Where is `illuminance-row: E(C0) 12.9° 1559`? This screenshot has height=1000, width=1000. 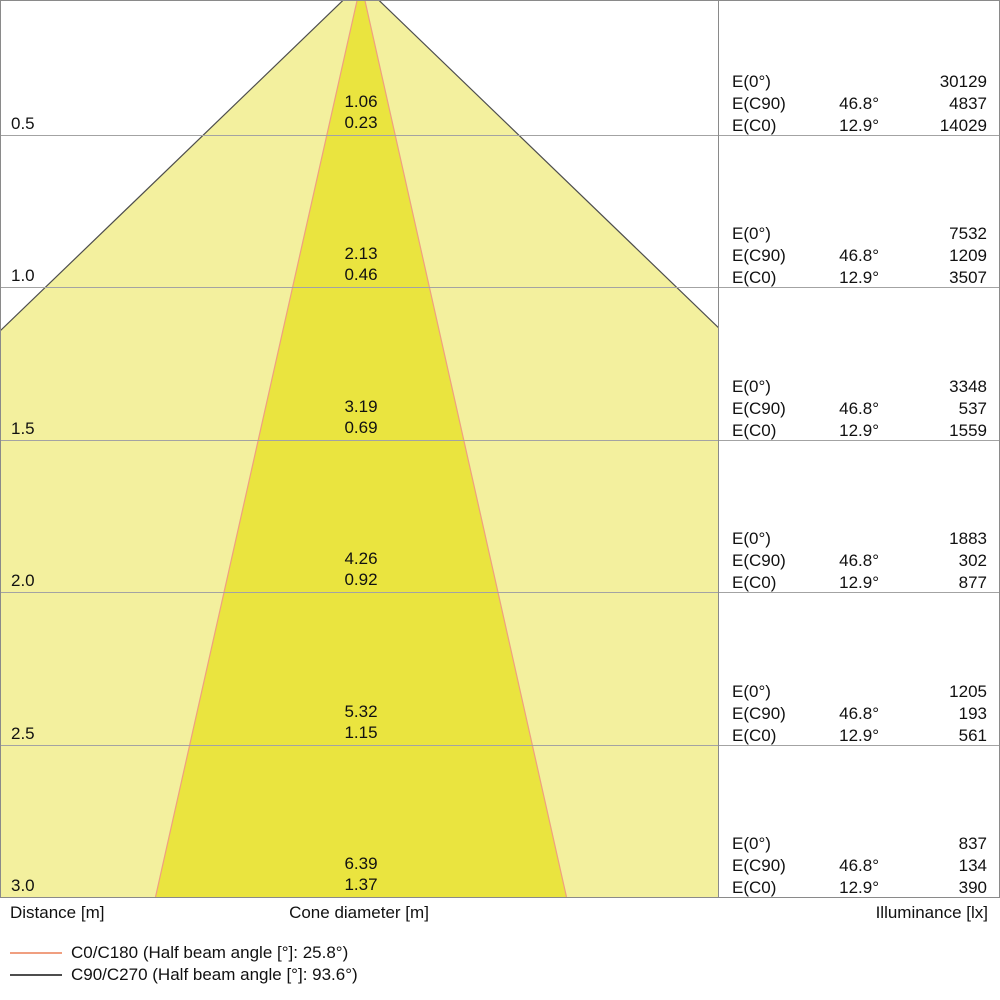 illuminance-row: E(C0) 12.9° 1559 is located at coordinates (859, 431).